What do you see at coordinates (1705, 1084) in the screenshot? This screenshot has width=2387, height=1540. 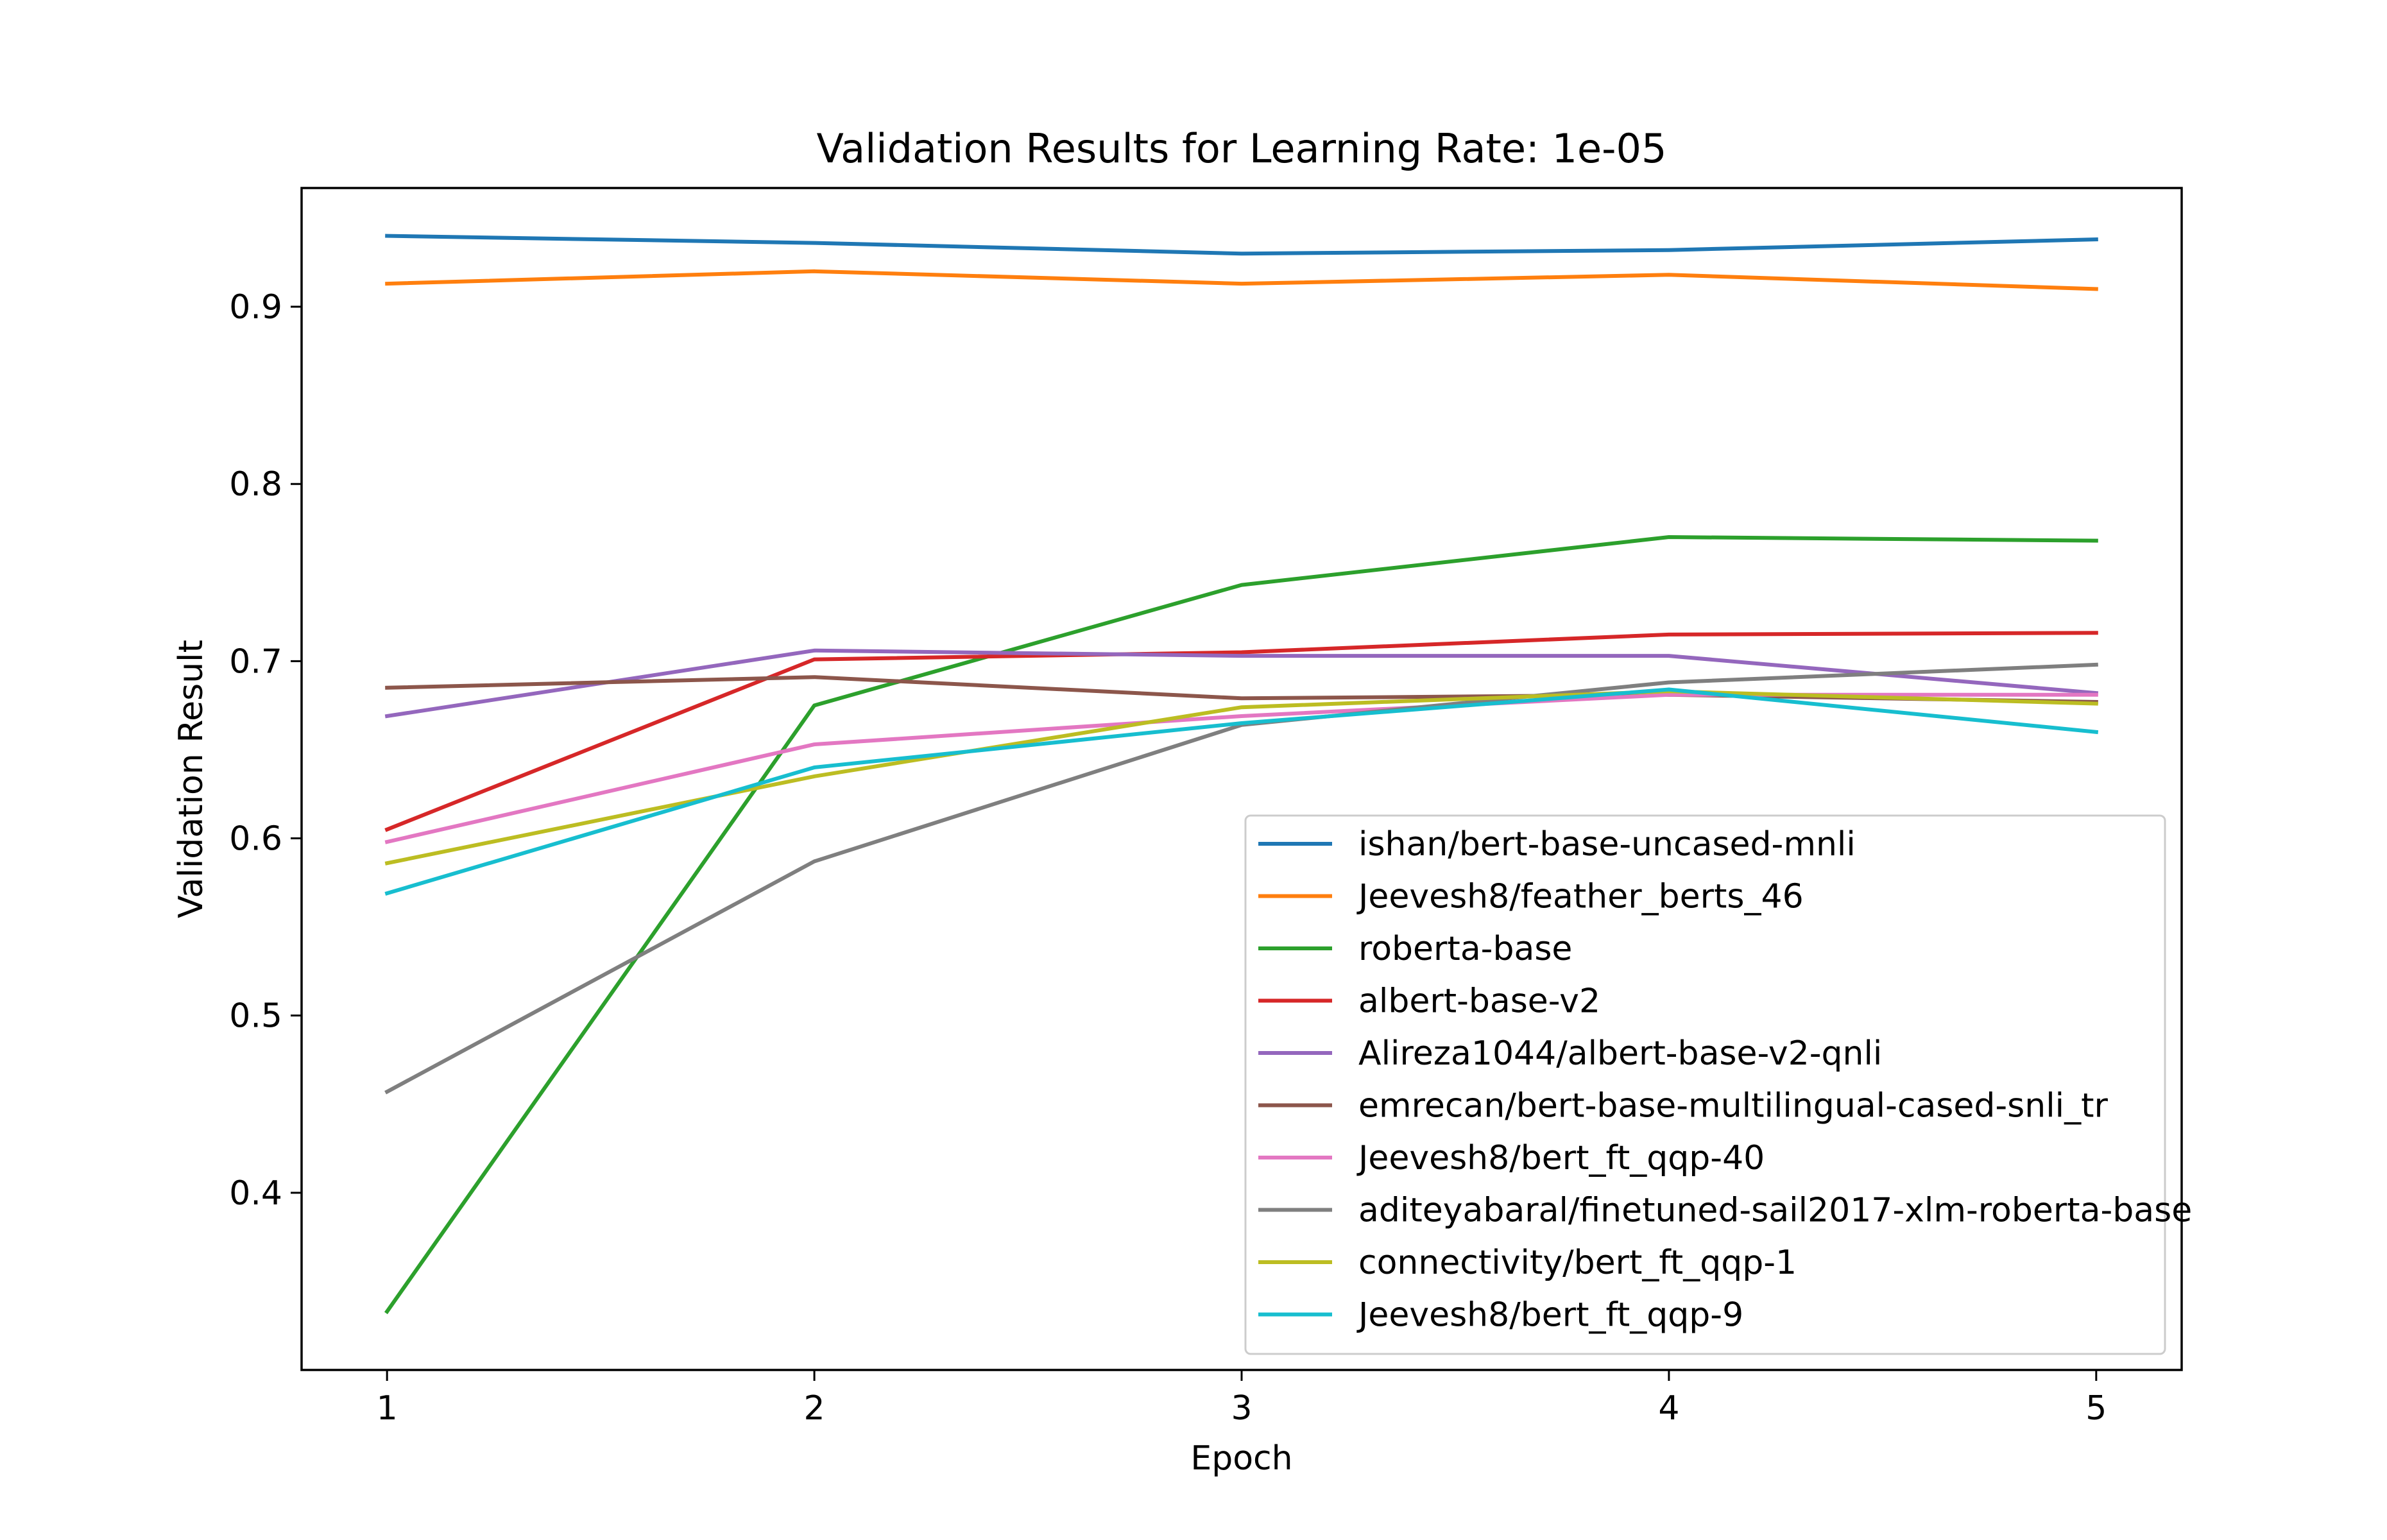 I see `legend-box` at bounding box center [1705, 1084].